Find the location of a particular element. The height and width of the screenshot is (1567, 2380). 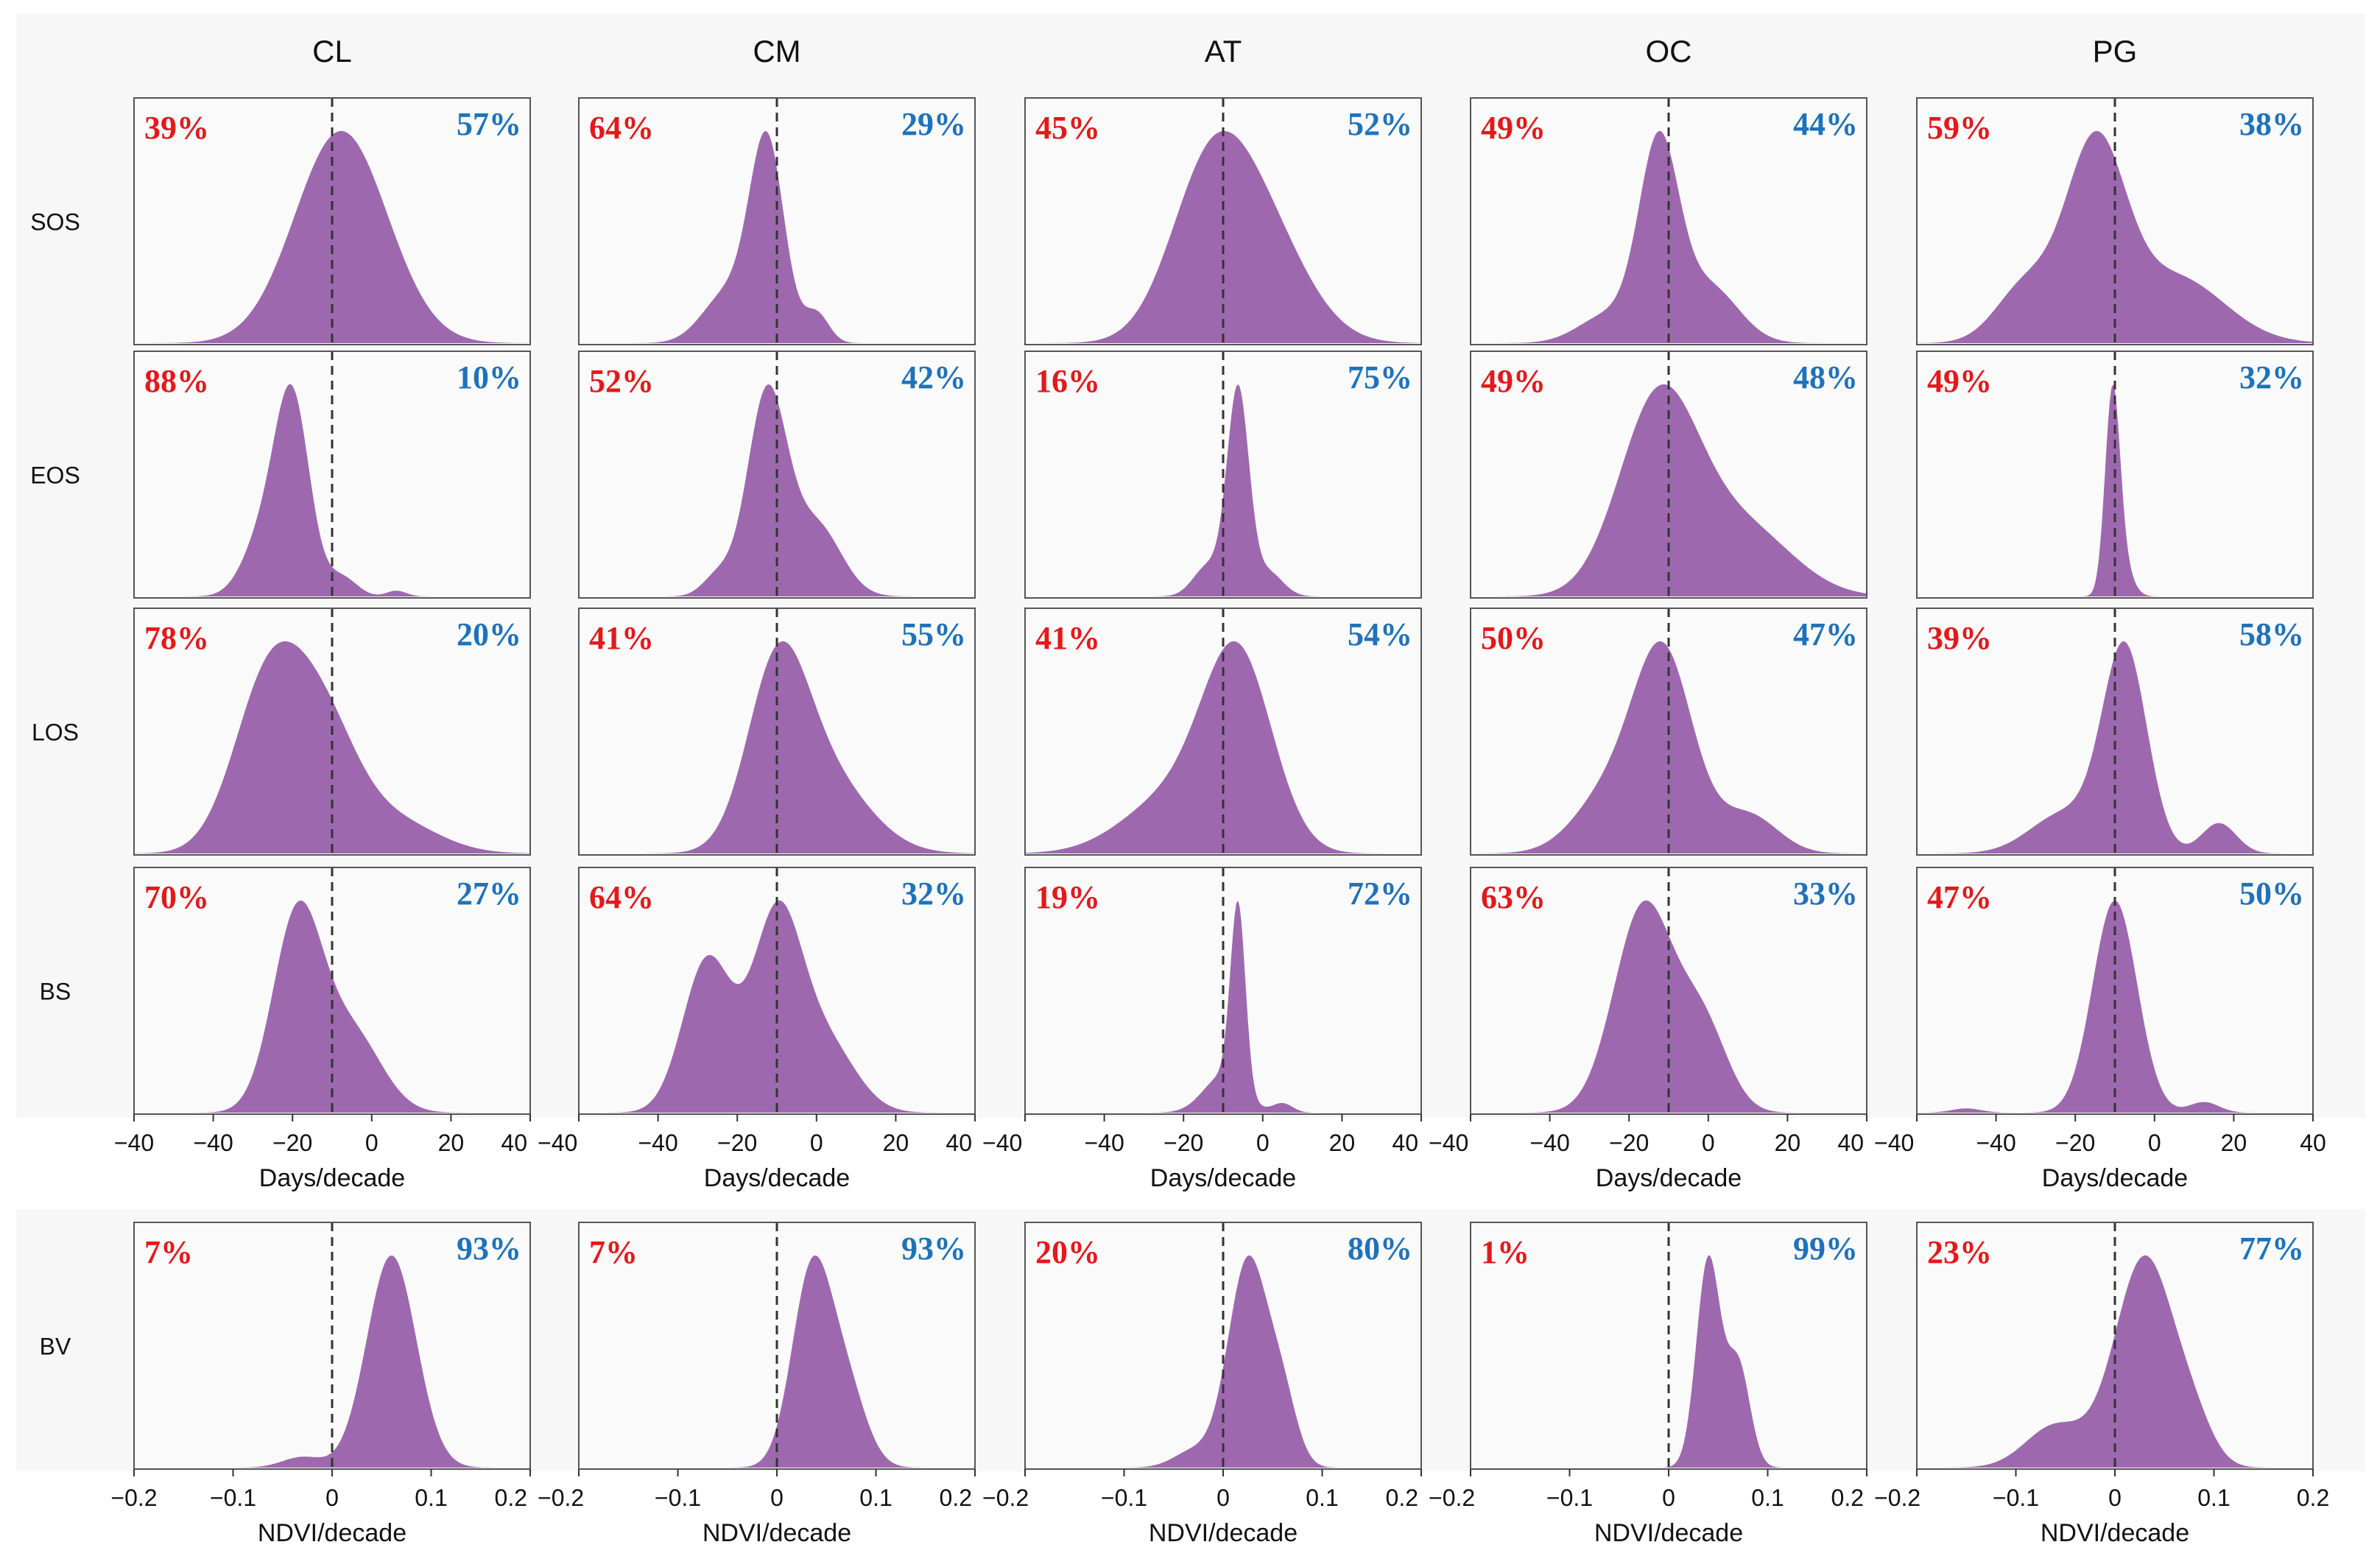

negative-percent-label: 88% is located at coordinates (176, 381).